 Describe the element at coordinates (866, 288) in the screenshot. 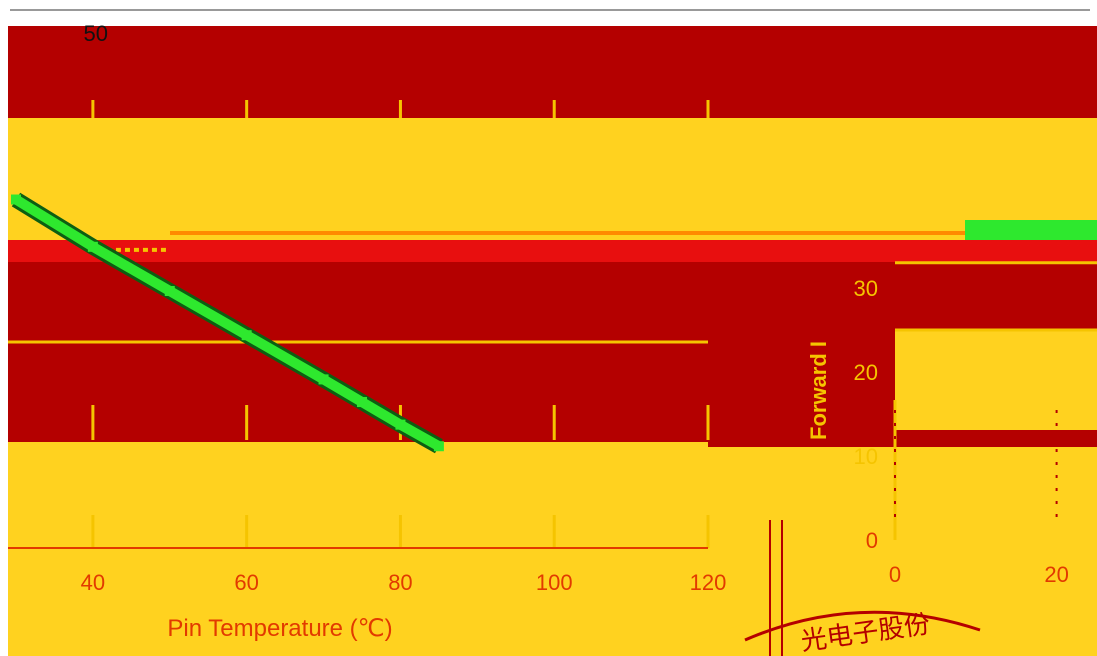

I see `right-y-tick-label: 30` at that location.